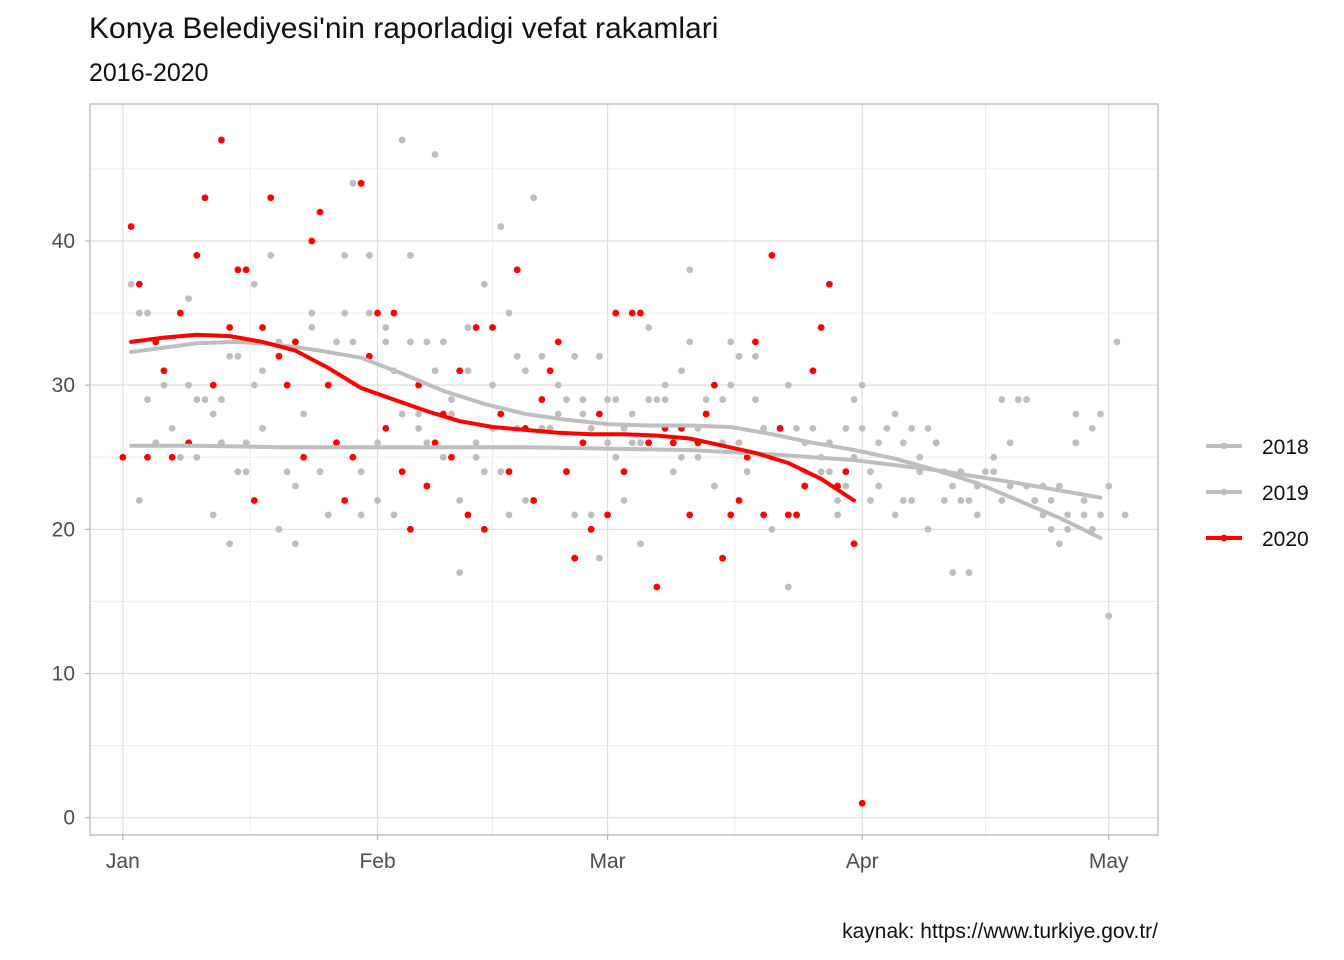 The image size is (1344, 960). Describe the element at coordinates (862, 861) in the screenshot. I see `x-tick-label: Apr` at that location.